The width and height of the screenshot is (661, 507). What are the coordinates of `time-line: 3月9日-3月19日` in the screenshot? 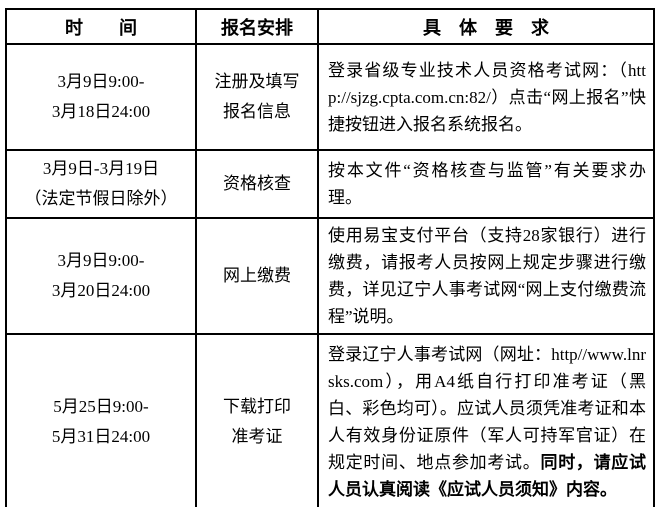 It's located at (101, 168).